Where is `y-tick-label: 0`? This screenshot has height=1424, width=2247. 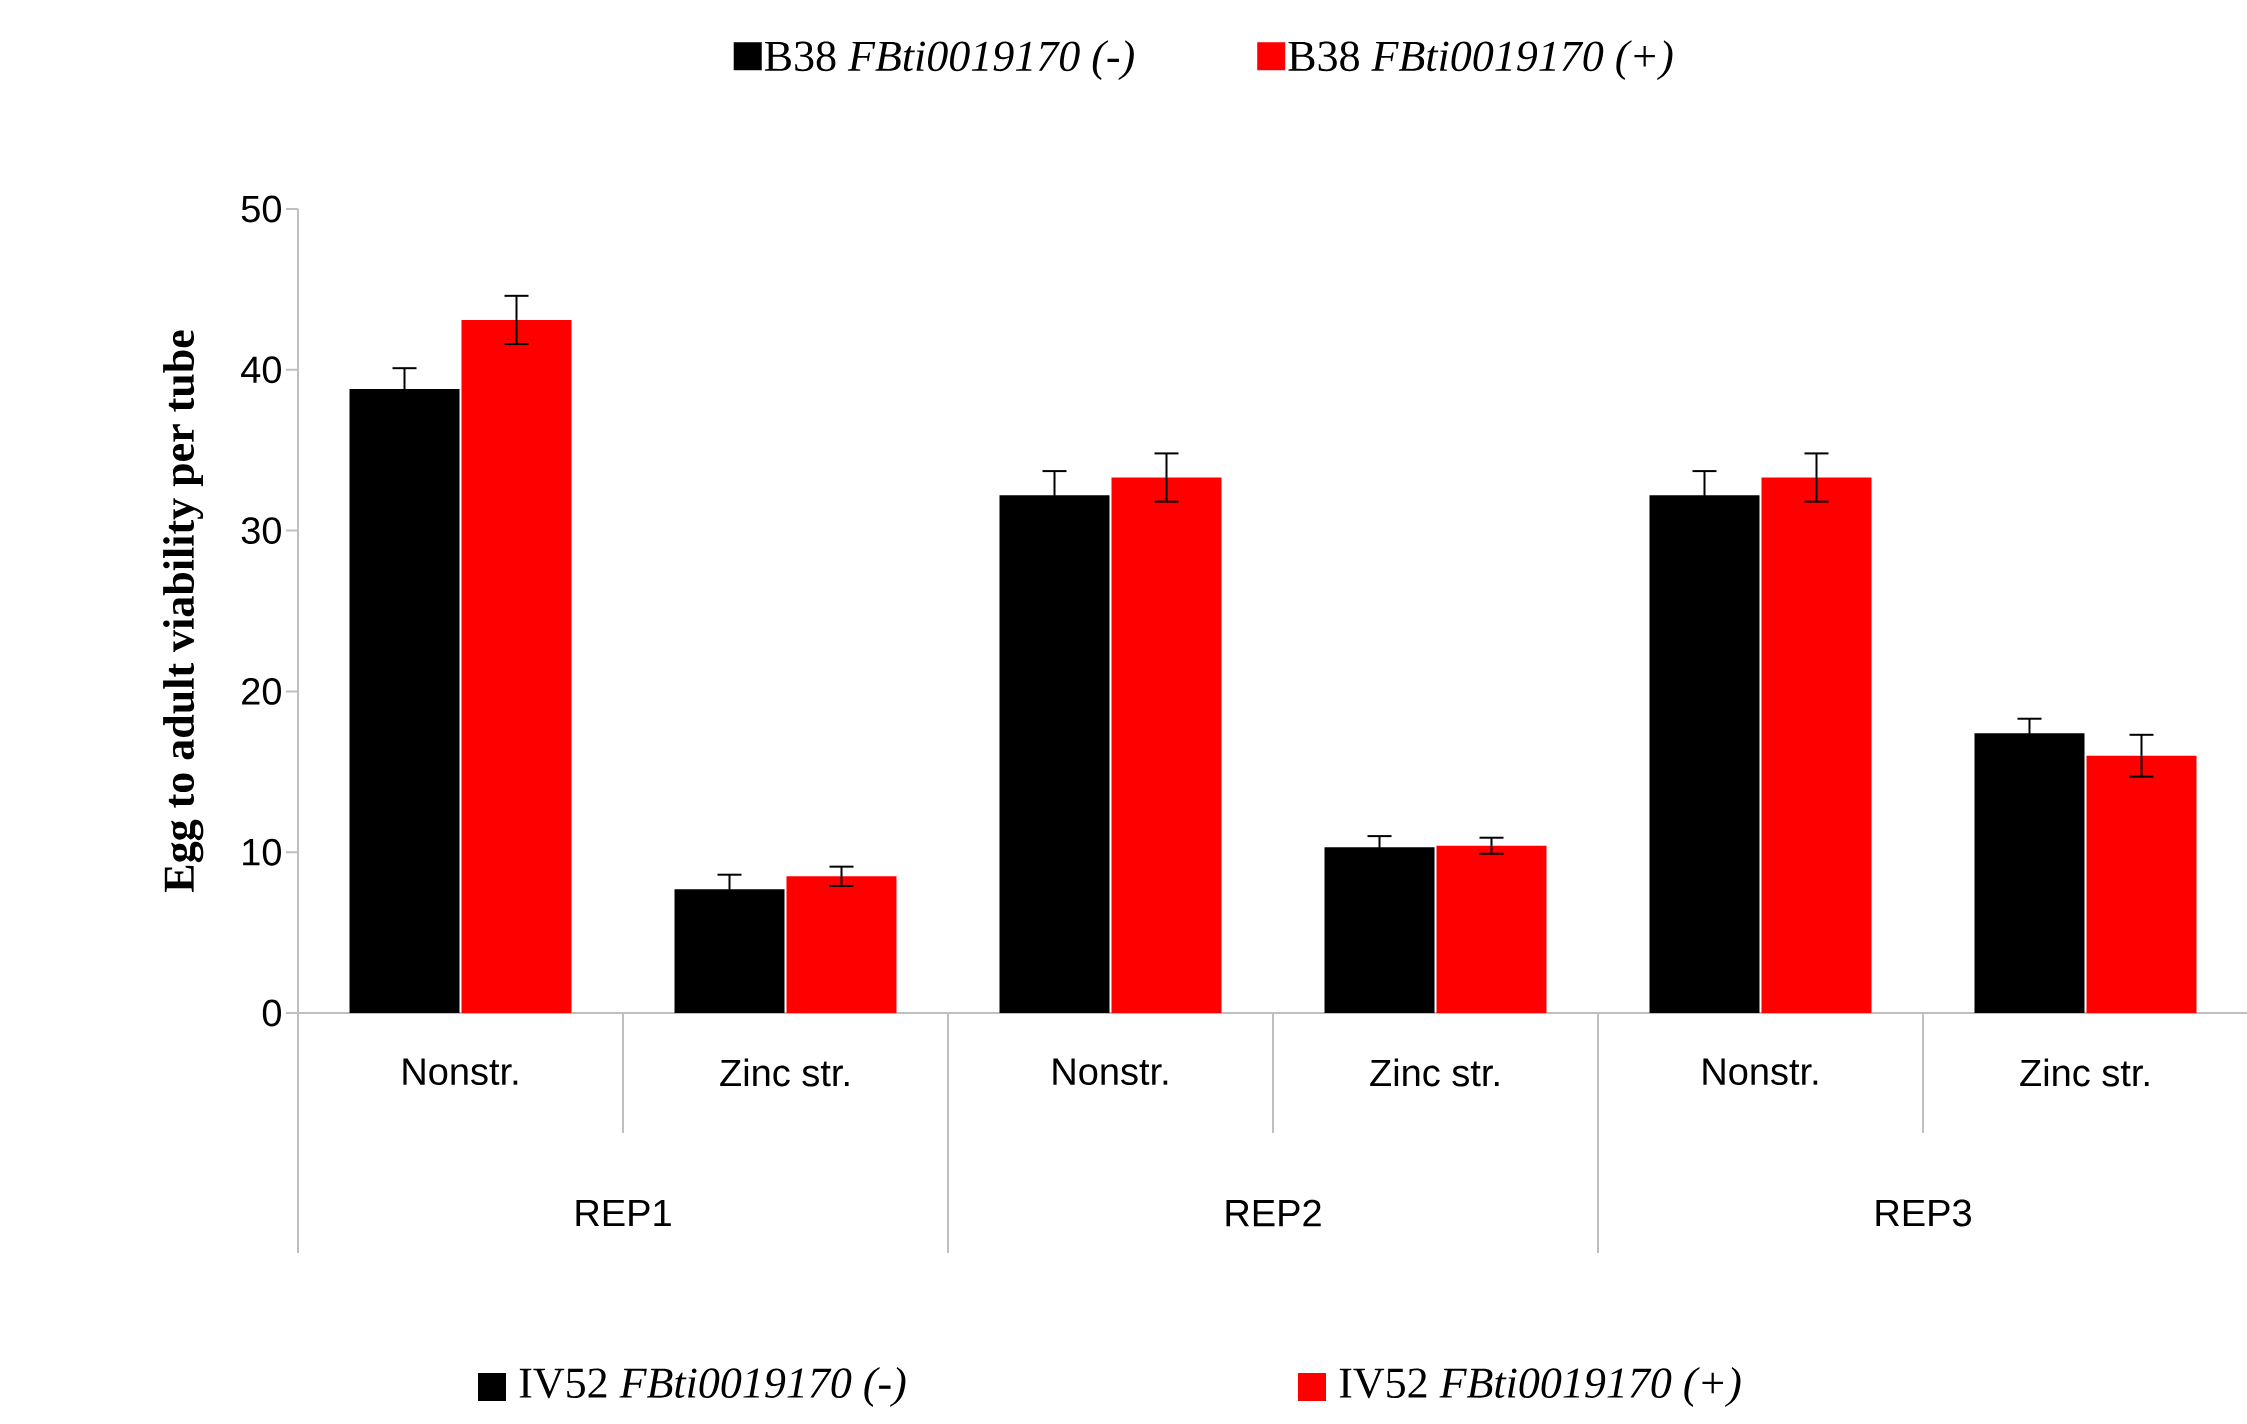
y-tick-label: 0 is located at coordinates (271, 1013).